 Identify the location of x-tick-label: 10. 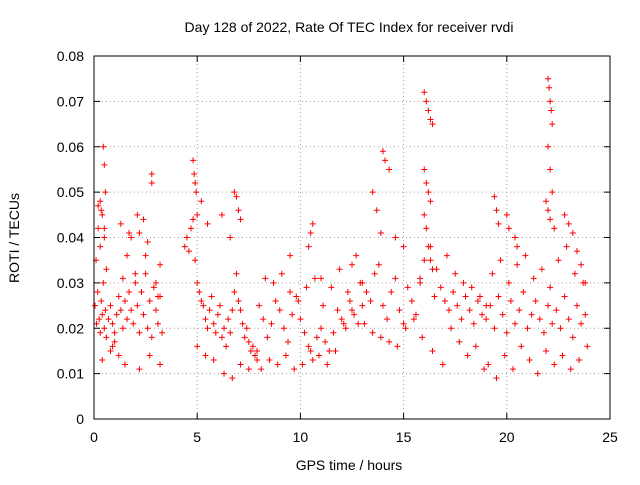
(301, 437).